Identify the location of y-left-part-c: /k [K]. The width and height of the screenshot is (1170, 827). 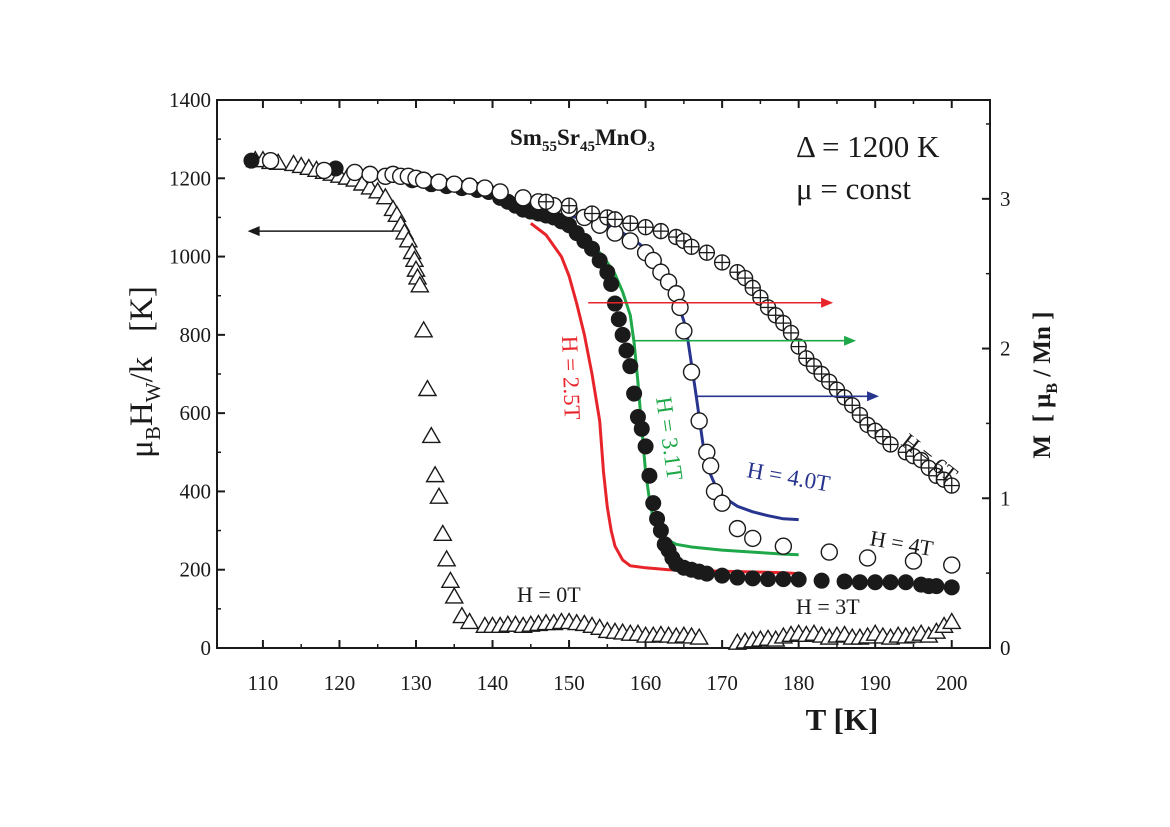
(142, 334).